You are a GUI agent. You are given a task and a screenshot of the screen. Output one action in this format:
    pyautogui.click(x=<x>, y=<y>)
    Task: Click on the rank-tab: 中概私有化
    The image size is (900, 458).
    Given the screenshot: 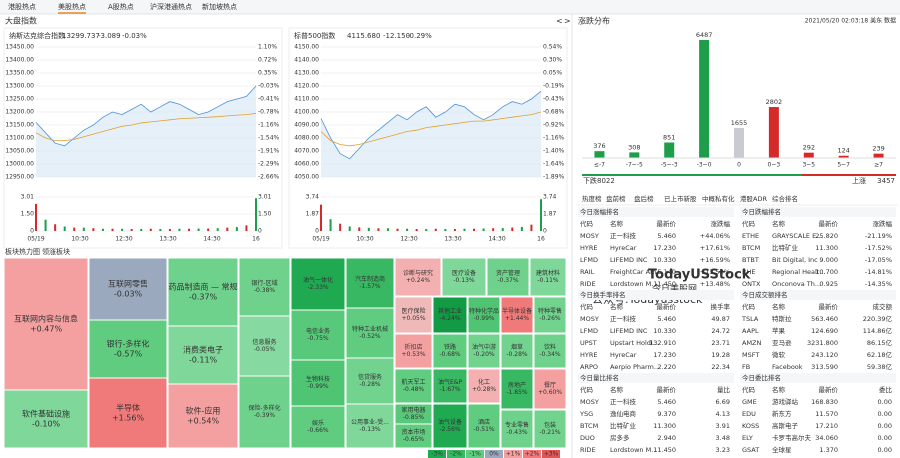 What is the action you would take?
    pyautogui.click(x=718, y=198)
    